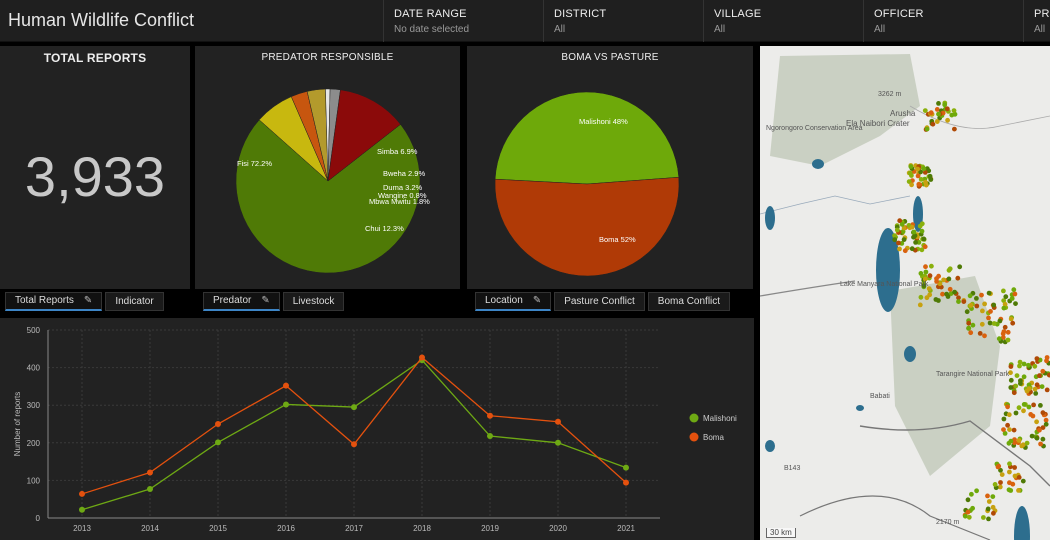 The image size is (1050, 540). I want to click on filter-predator: PRE All, so click(1036, 21).